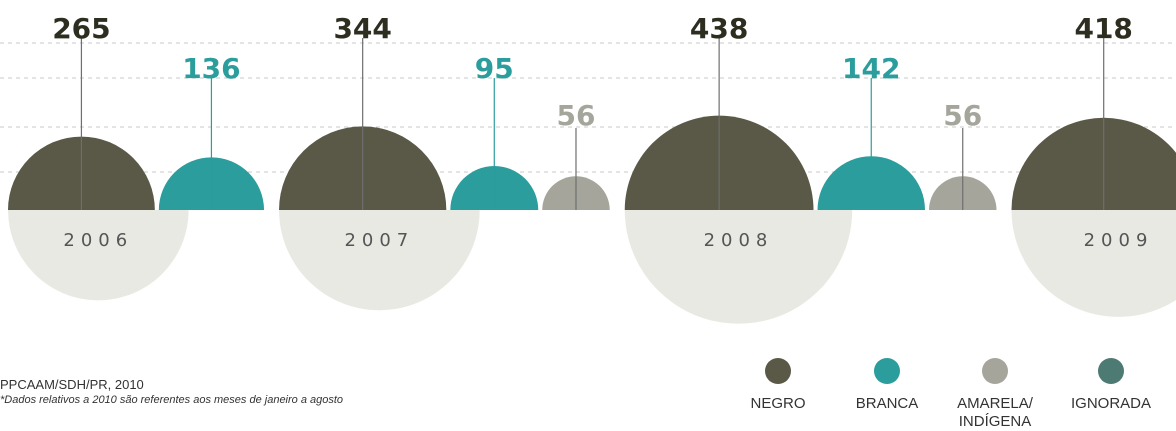  Describe the element at coordinates (871, 68) in the screenshot. I see `branca-value-label: 142` at that location.